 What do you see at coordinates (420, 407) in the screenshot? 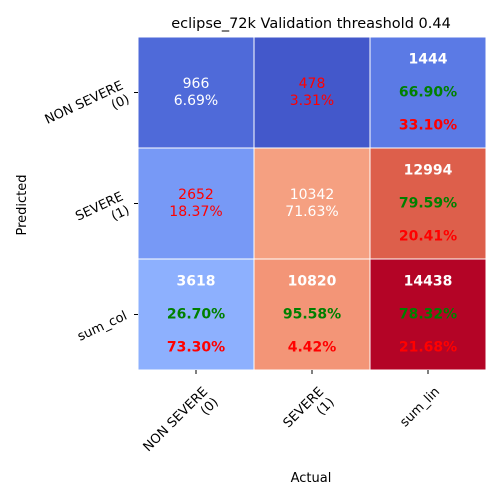
I see `x-tick-label-2: sum_lin` at bounding box center [420, 407].